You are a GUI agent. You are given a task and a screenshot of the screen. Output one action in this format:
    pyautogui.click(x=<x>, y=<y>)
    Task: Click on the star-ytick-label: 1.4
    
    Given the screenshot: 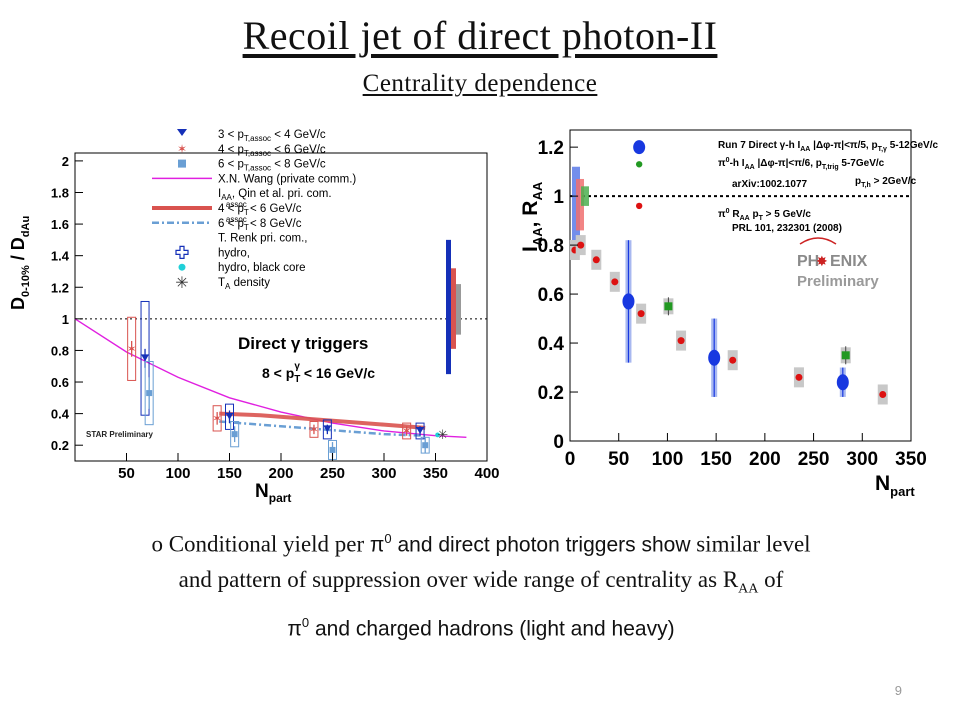 What is the action you would take?
    pyautogui.click(x=60, y=256)
    